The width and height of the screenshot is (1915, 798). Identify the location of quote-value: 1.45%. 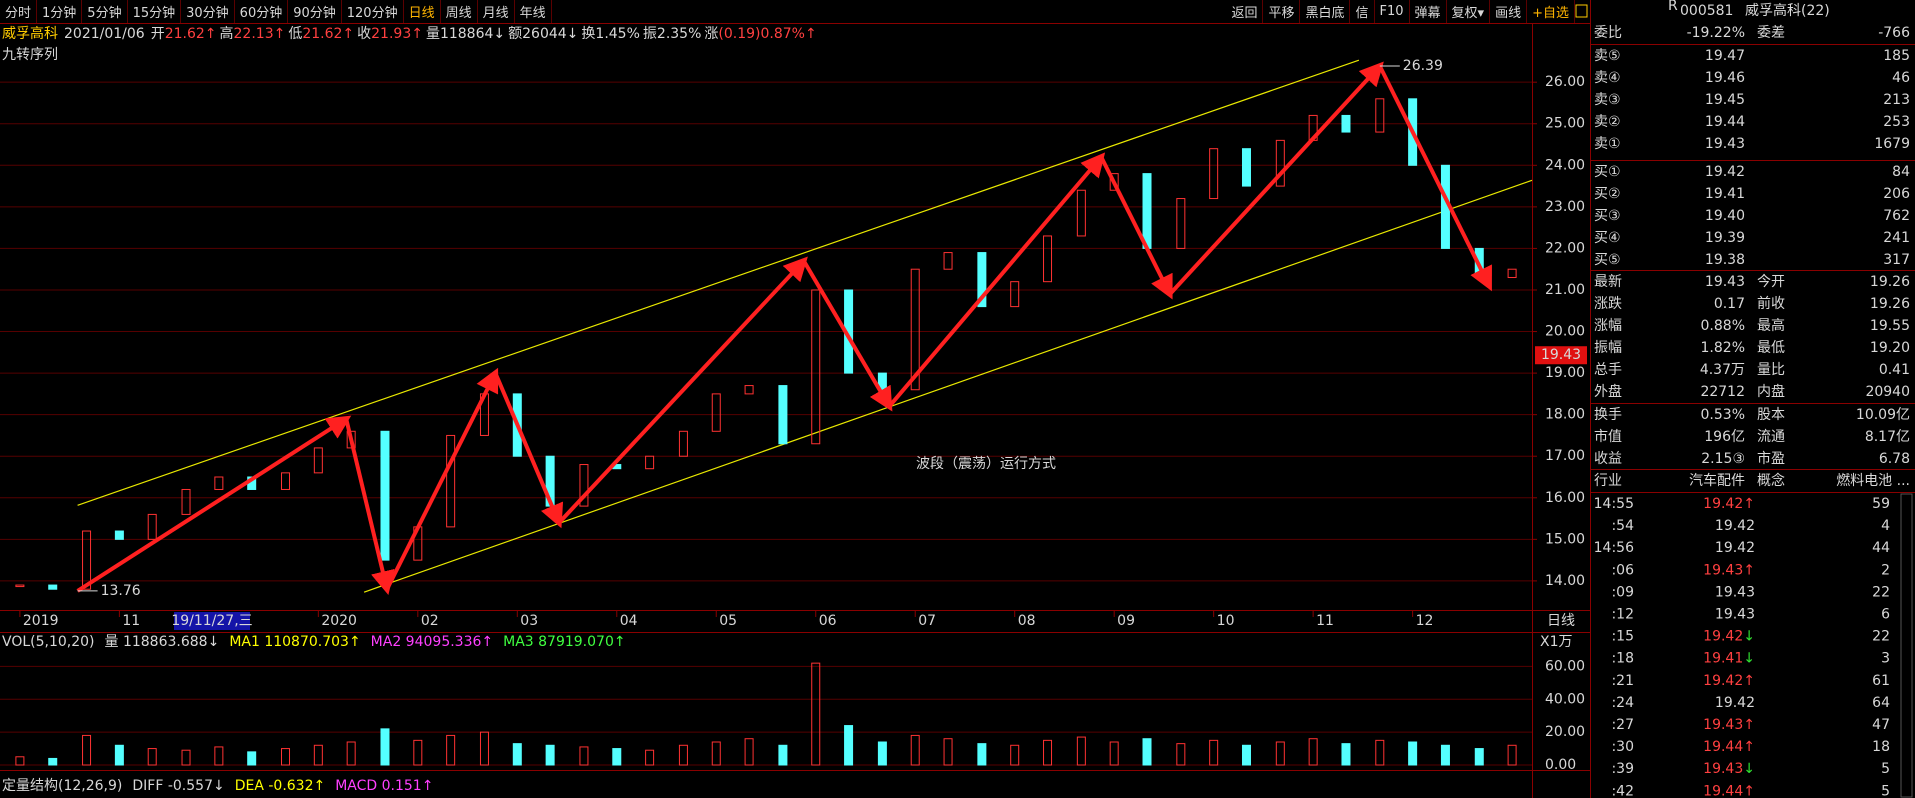
(617, 34).